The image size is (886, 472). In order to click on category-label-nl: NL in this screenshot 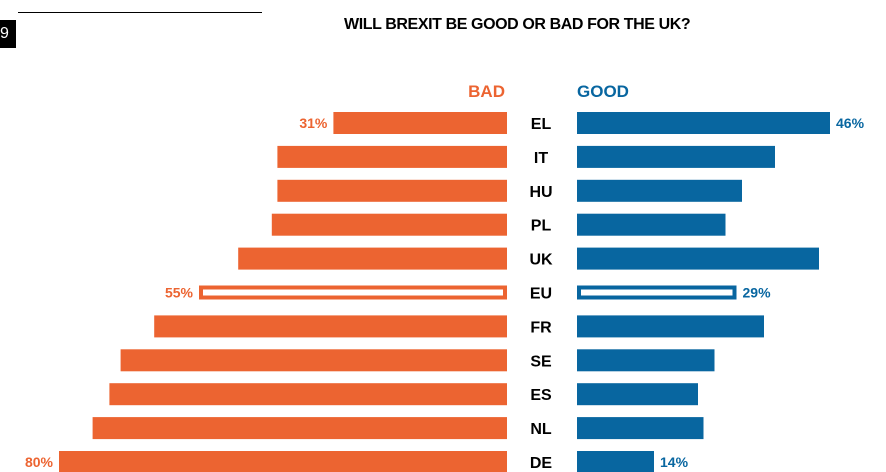, I will do `click(541, 429)`.